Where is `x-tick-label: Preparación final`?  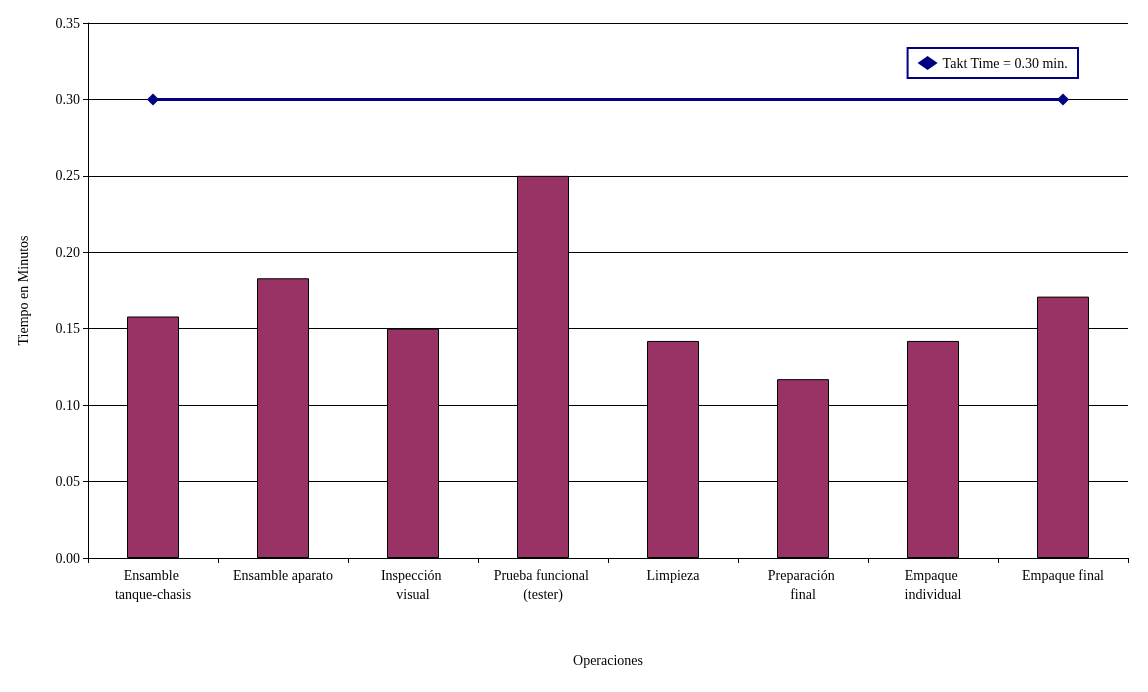 x-tick-label: Preparación final is located at coordinates (803, 585).